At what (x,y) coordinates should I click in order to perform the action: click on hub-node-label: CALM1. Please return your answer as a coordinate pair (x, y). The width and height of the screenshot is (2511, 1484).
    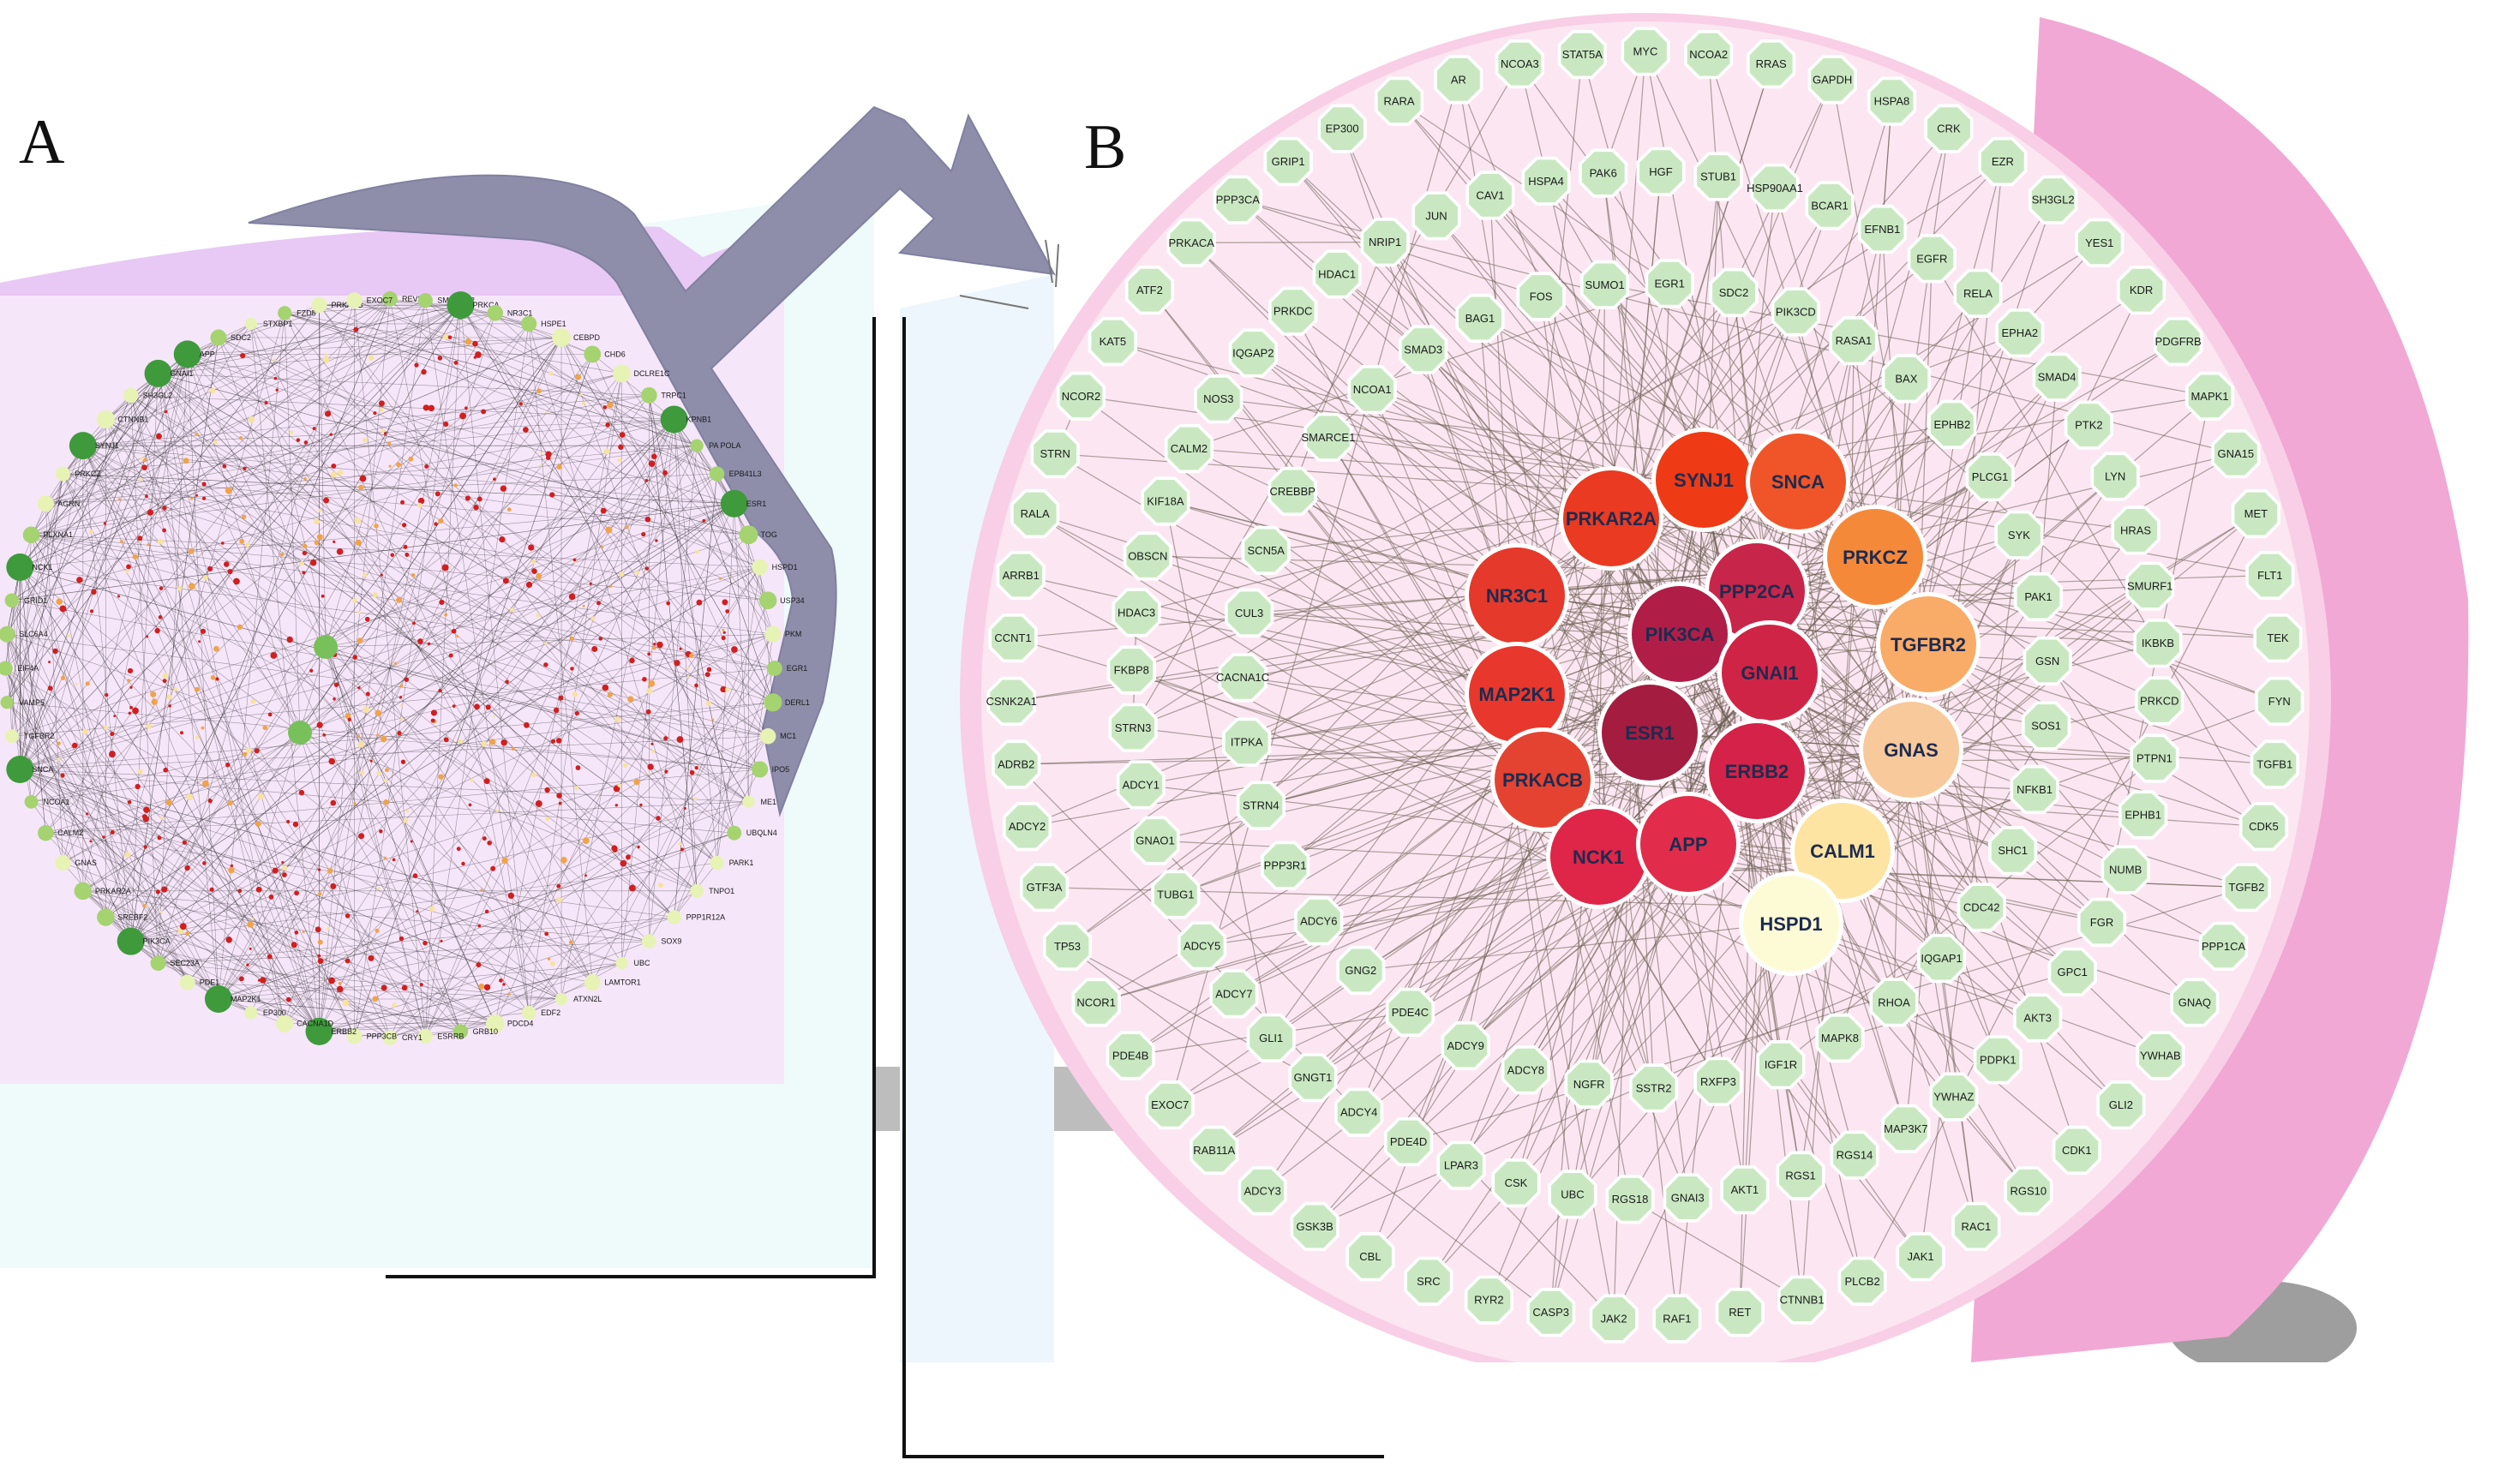
    Looking at the image, I should click on (1842, 851).